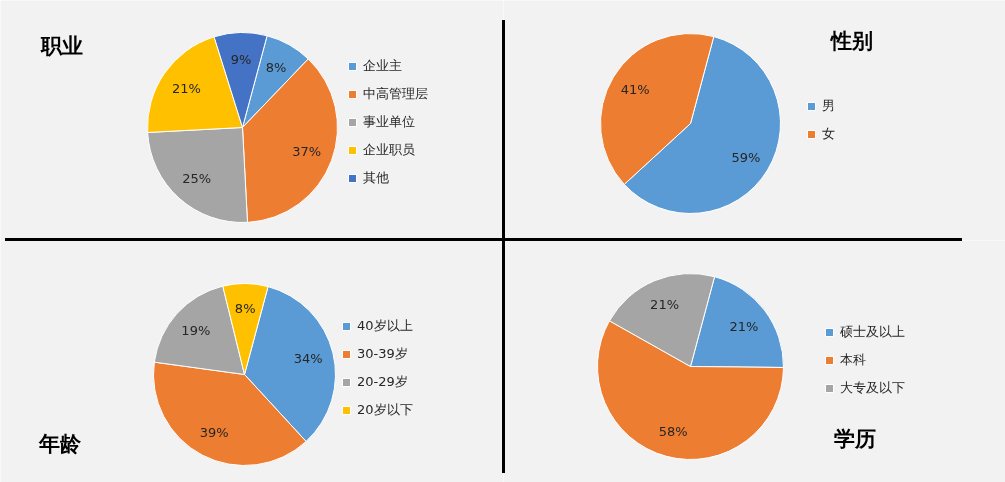 Image resolution: width=1005 pixels, height=482 pixels. I want to click on legend-label: 本科, so click(853, 360).